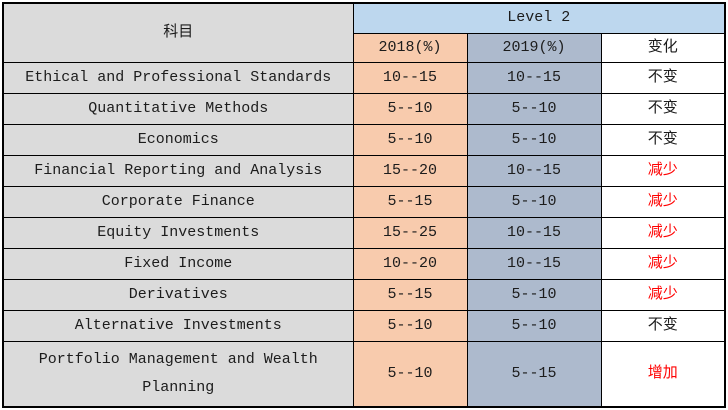  What do you see at coordinates (410, 263) in the screenshot?
I see `weight-2018-cell: 10--20` at bounding box center [410, 263].